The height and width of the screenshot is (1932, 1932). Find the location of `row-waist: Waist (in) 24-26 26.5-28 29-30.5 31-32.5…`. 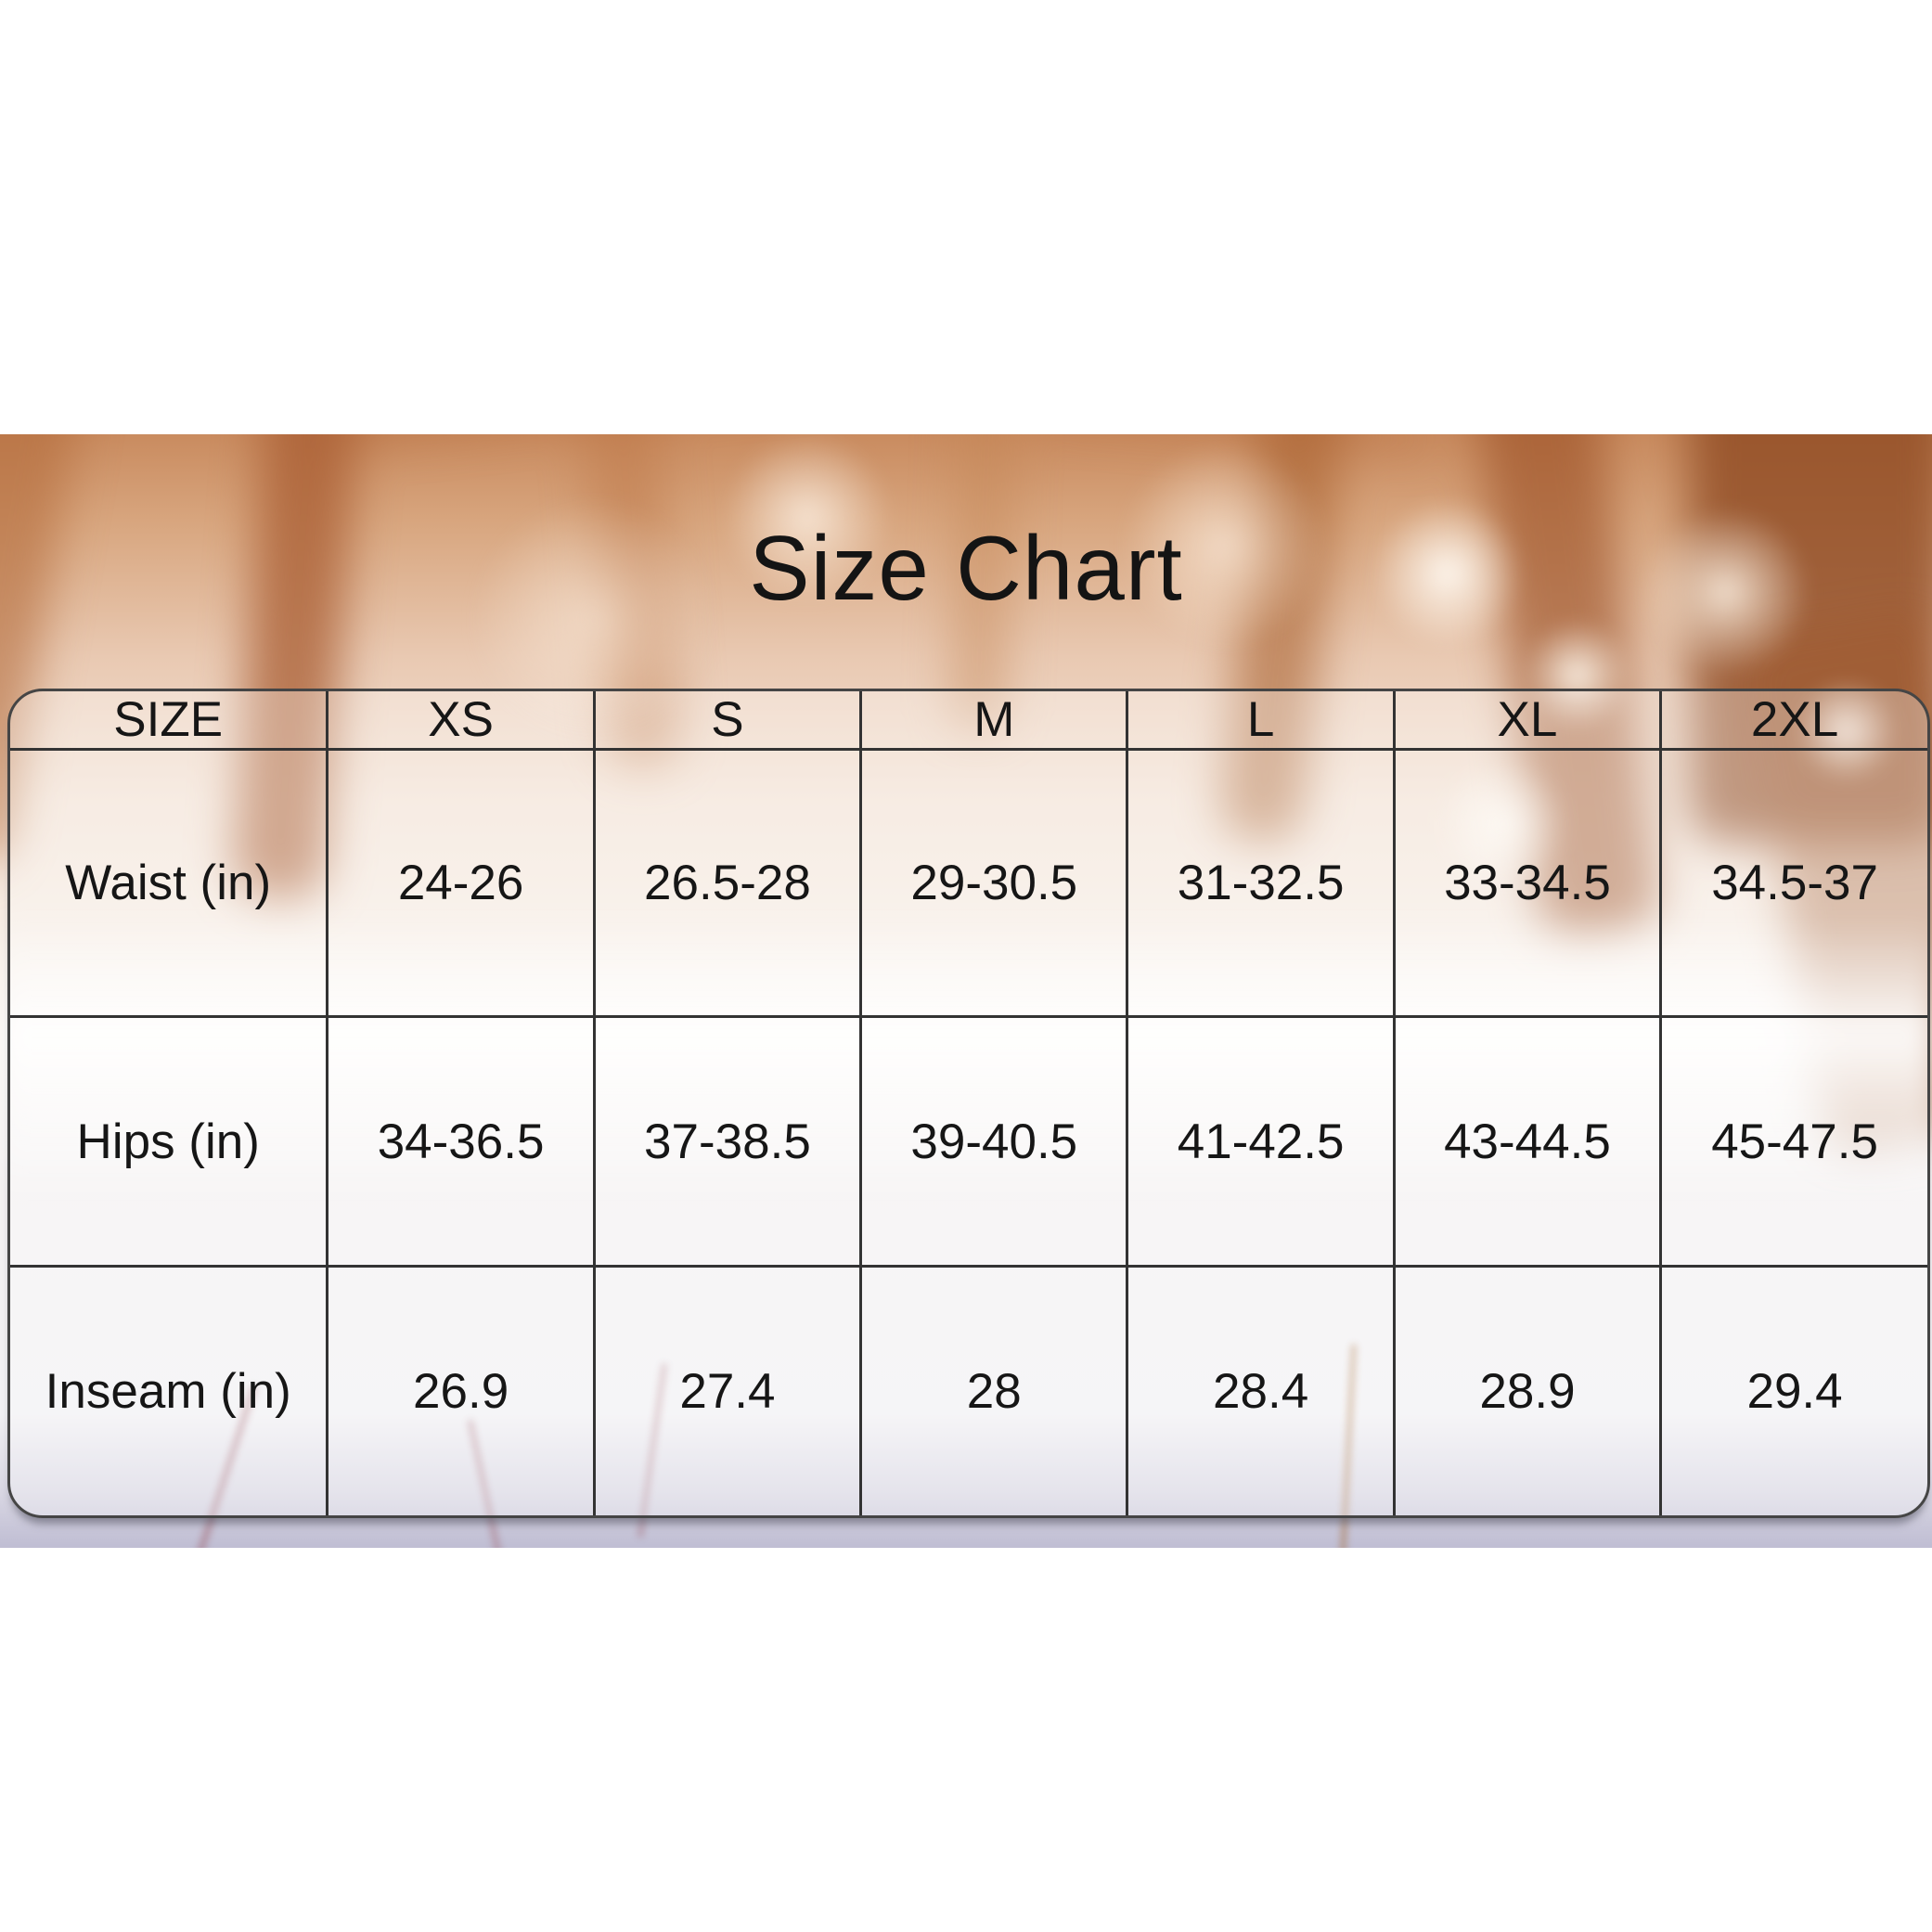

row-waist: Waist (in) 24-26 26.5-28 29-30.5 31-32.5… is located at coordinates (969, 884).